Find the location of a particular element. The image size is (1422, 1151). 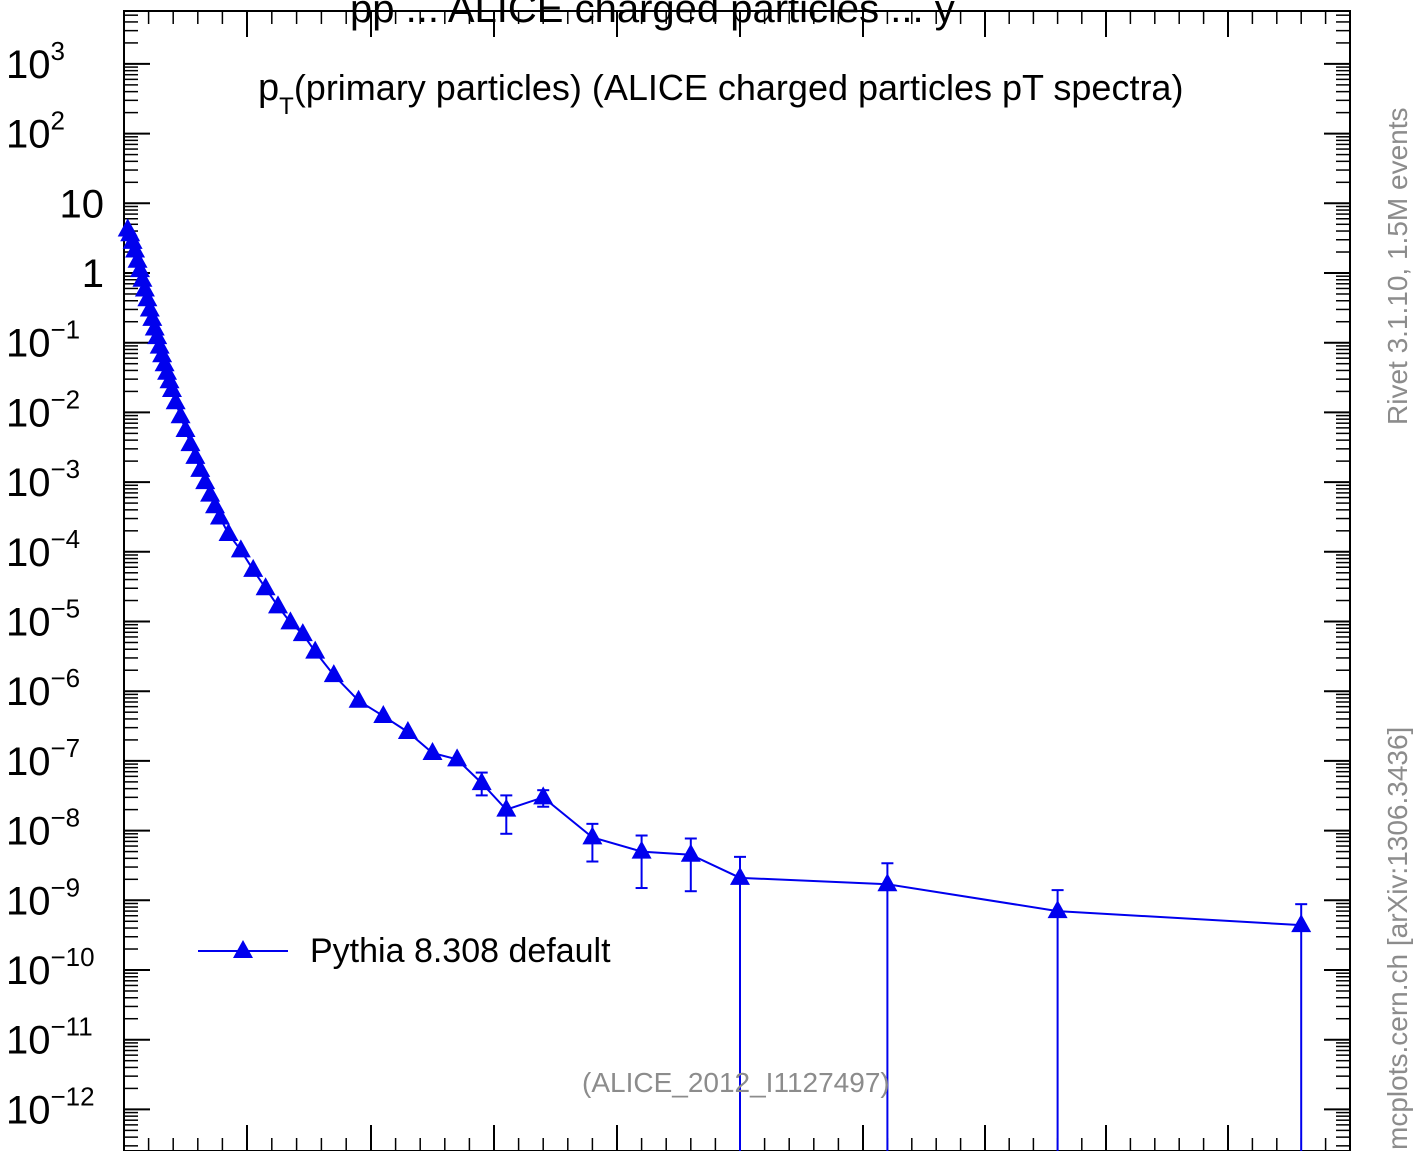

y-tick-label: 10⁻¹ is located at coordinates (43, 340).